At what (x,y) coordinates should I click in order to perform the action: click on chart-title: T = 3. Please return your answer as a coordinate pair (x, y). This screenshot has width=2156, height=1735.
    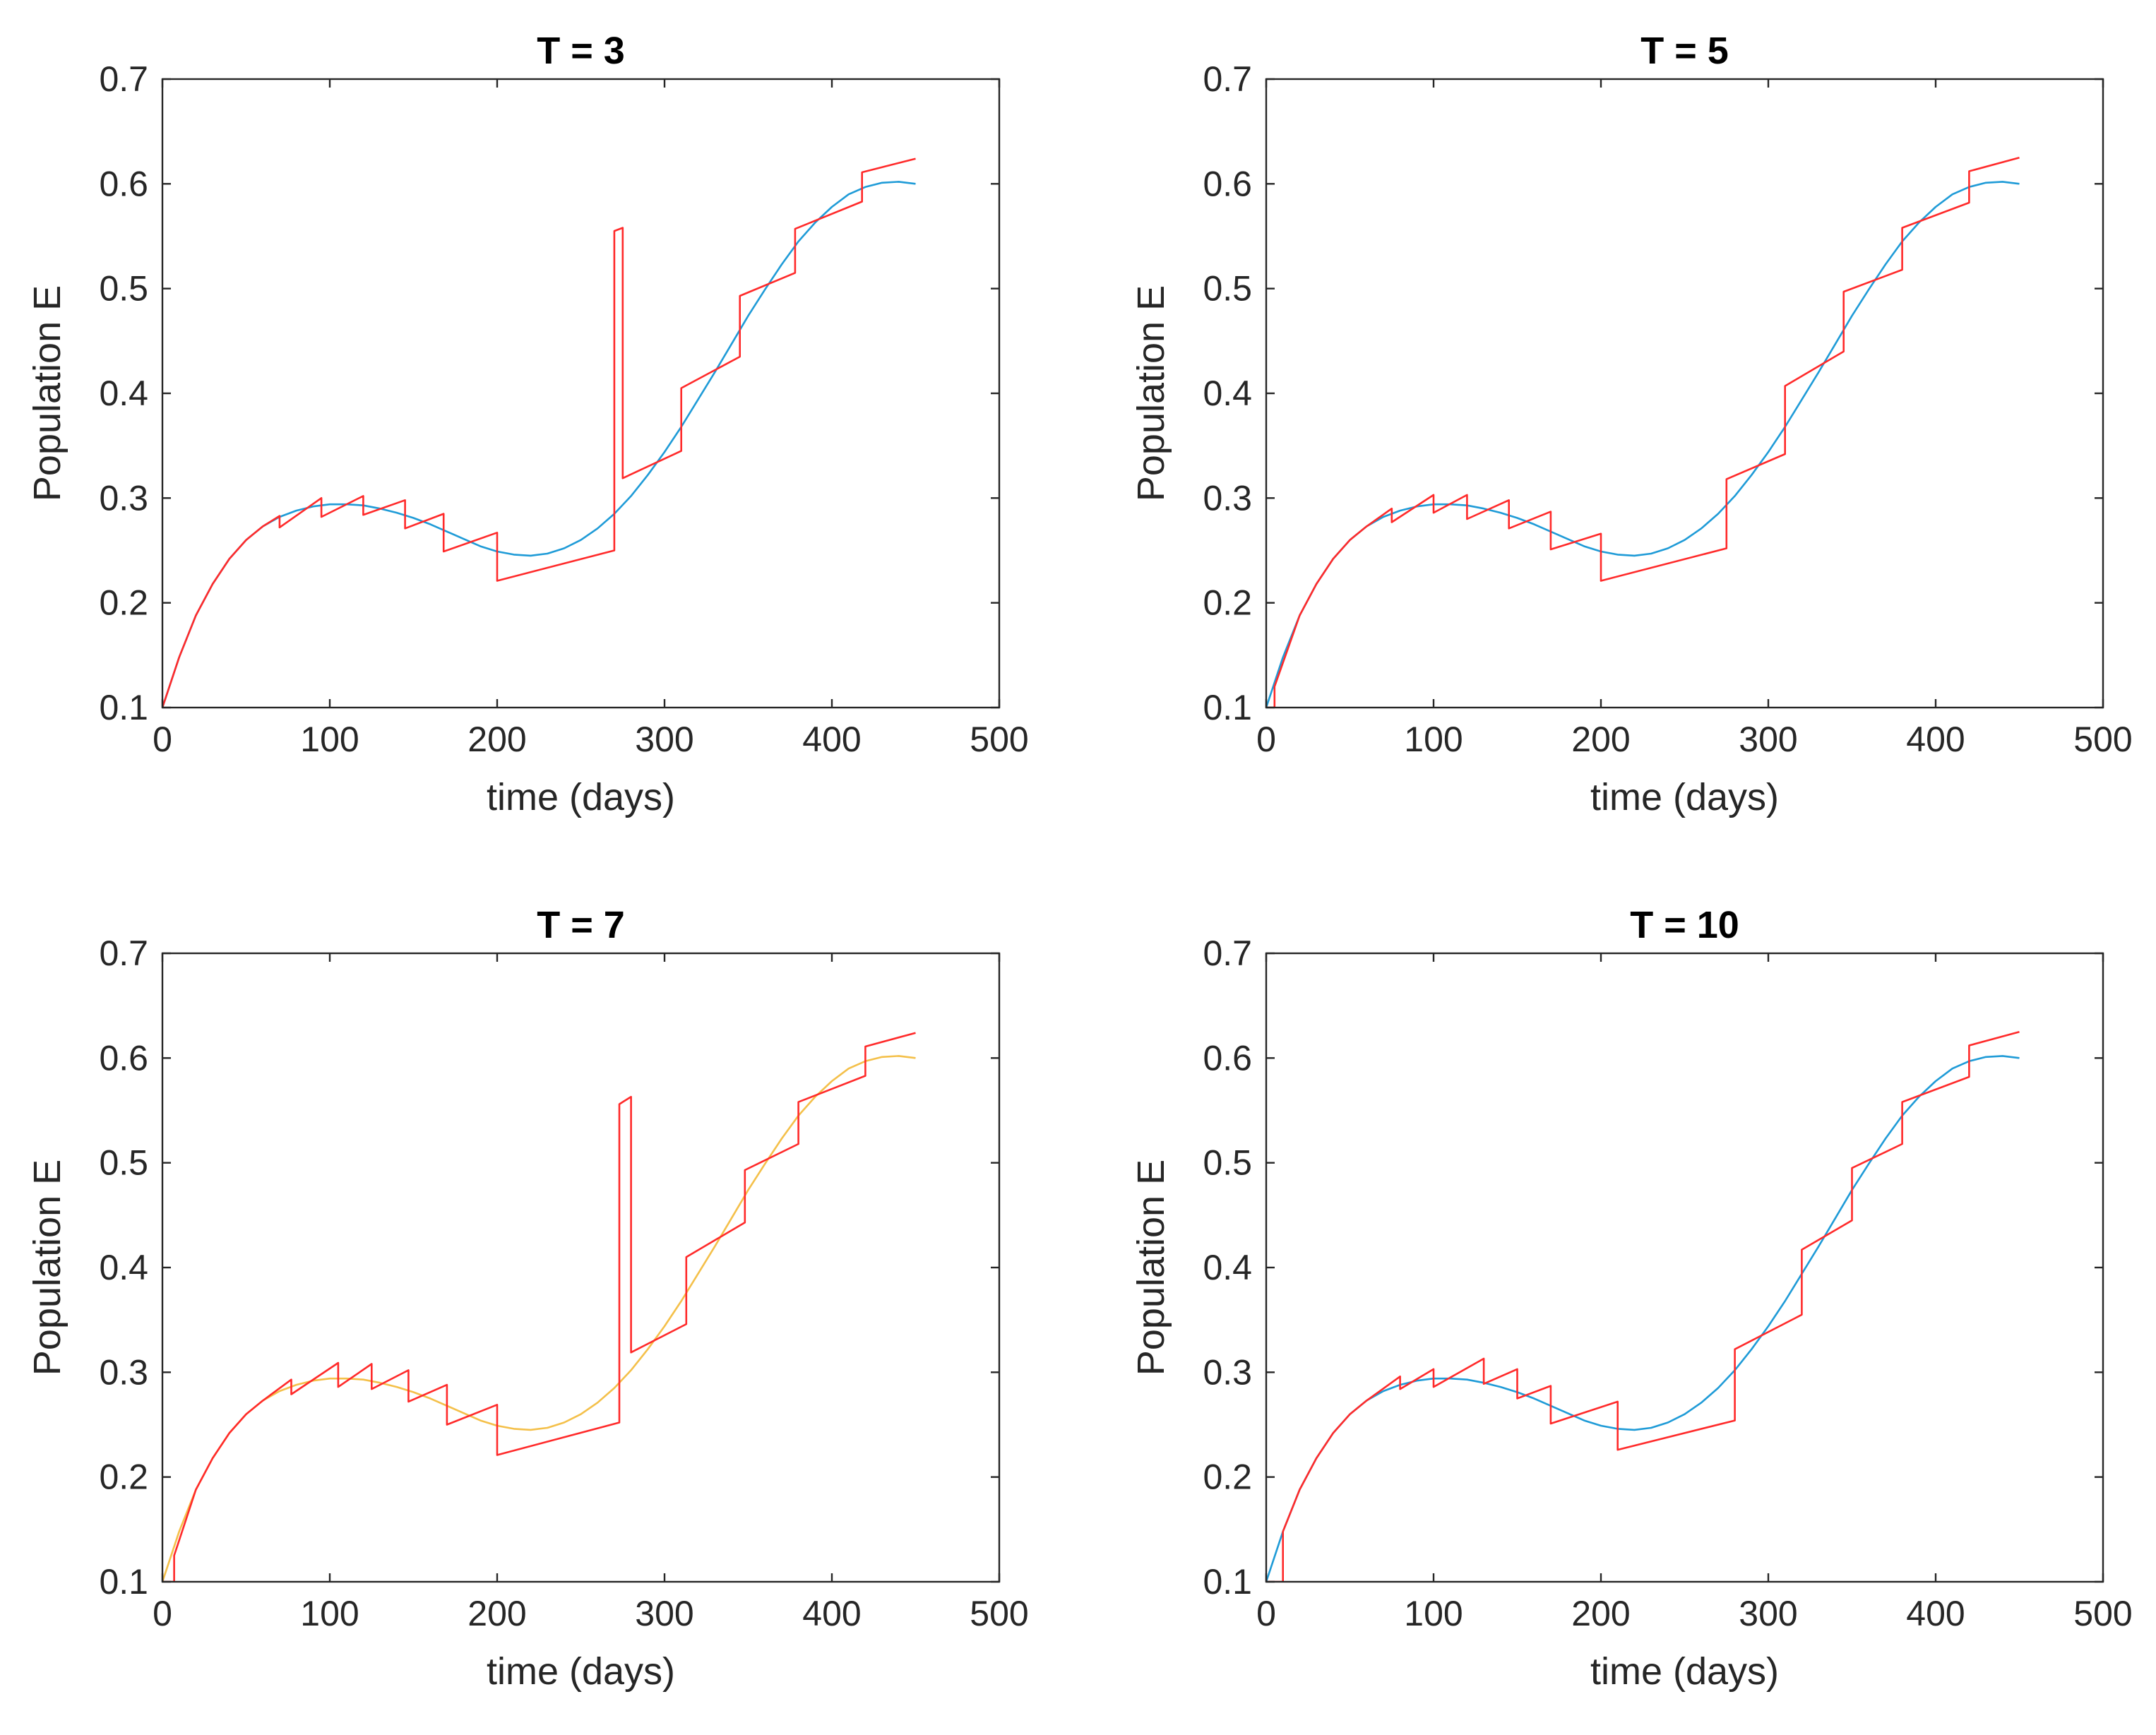
    Looking at the image, I should click on (581, 51).